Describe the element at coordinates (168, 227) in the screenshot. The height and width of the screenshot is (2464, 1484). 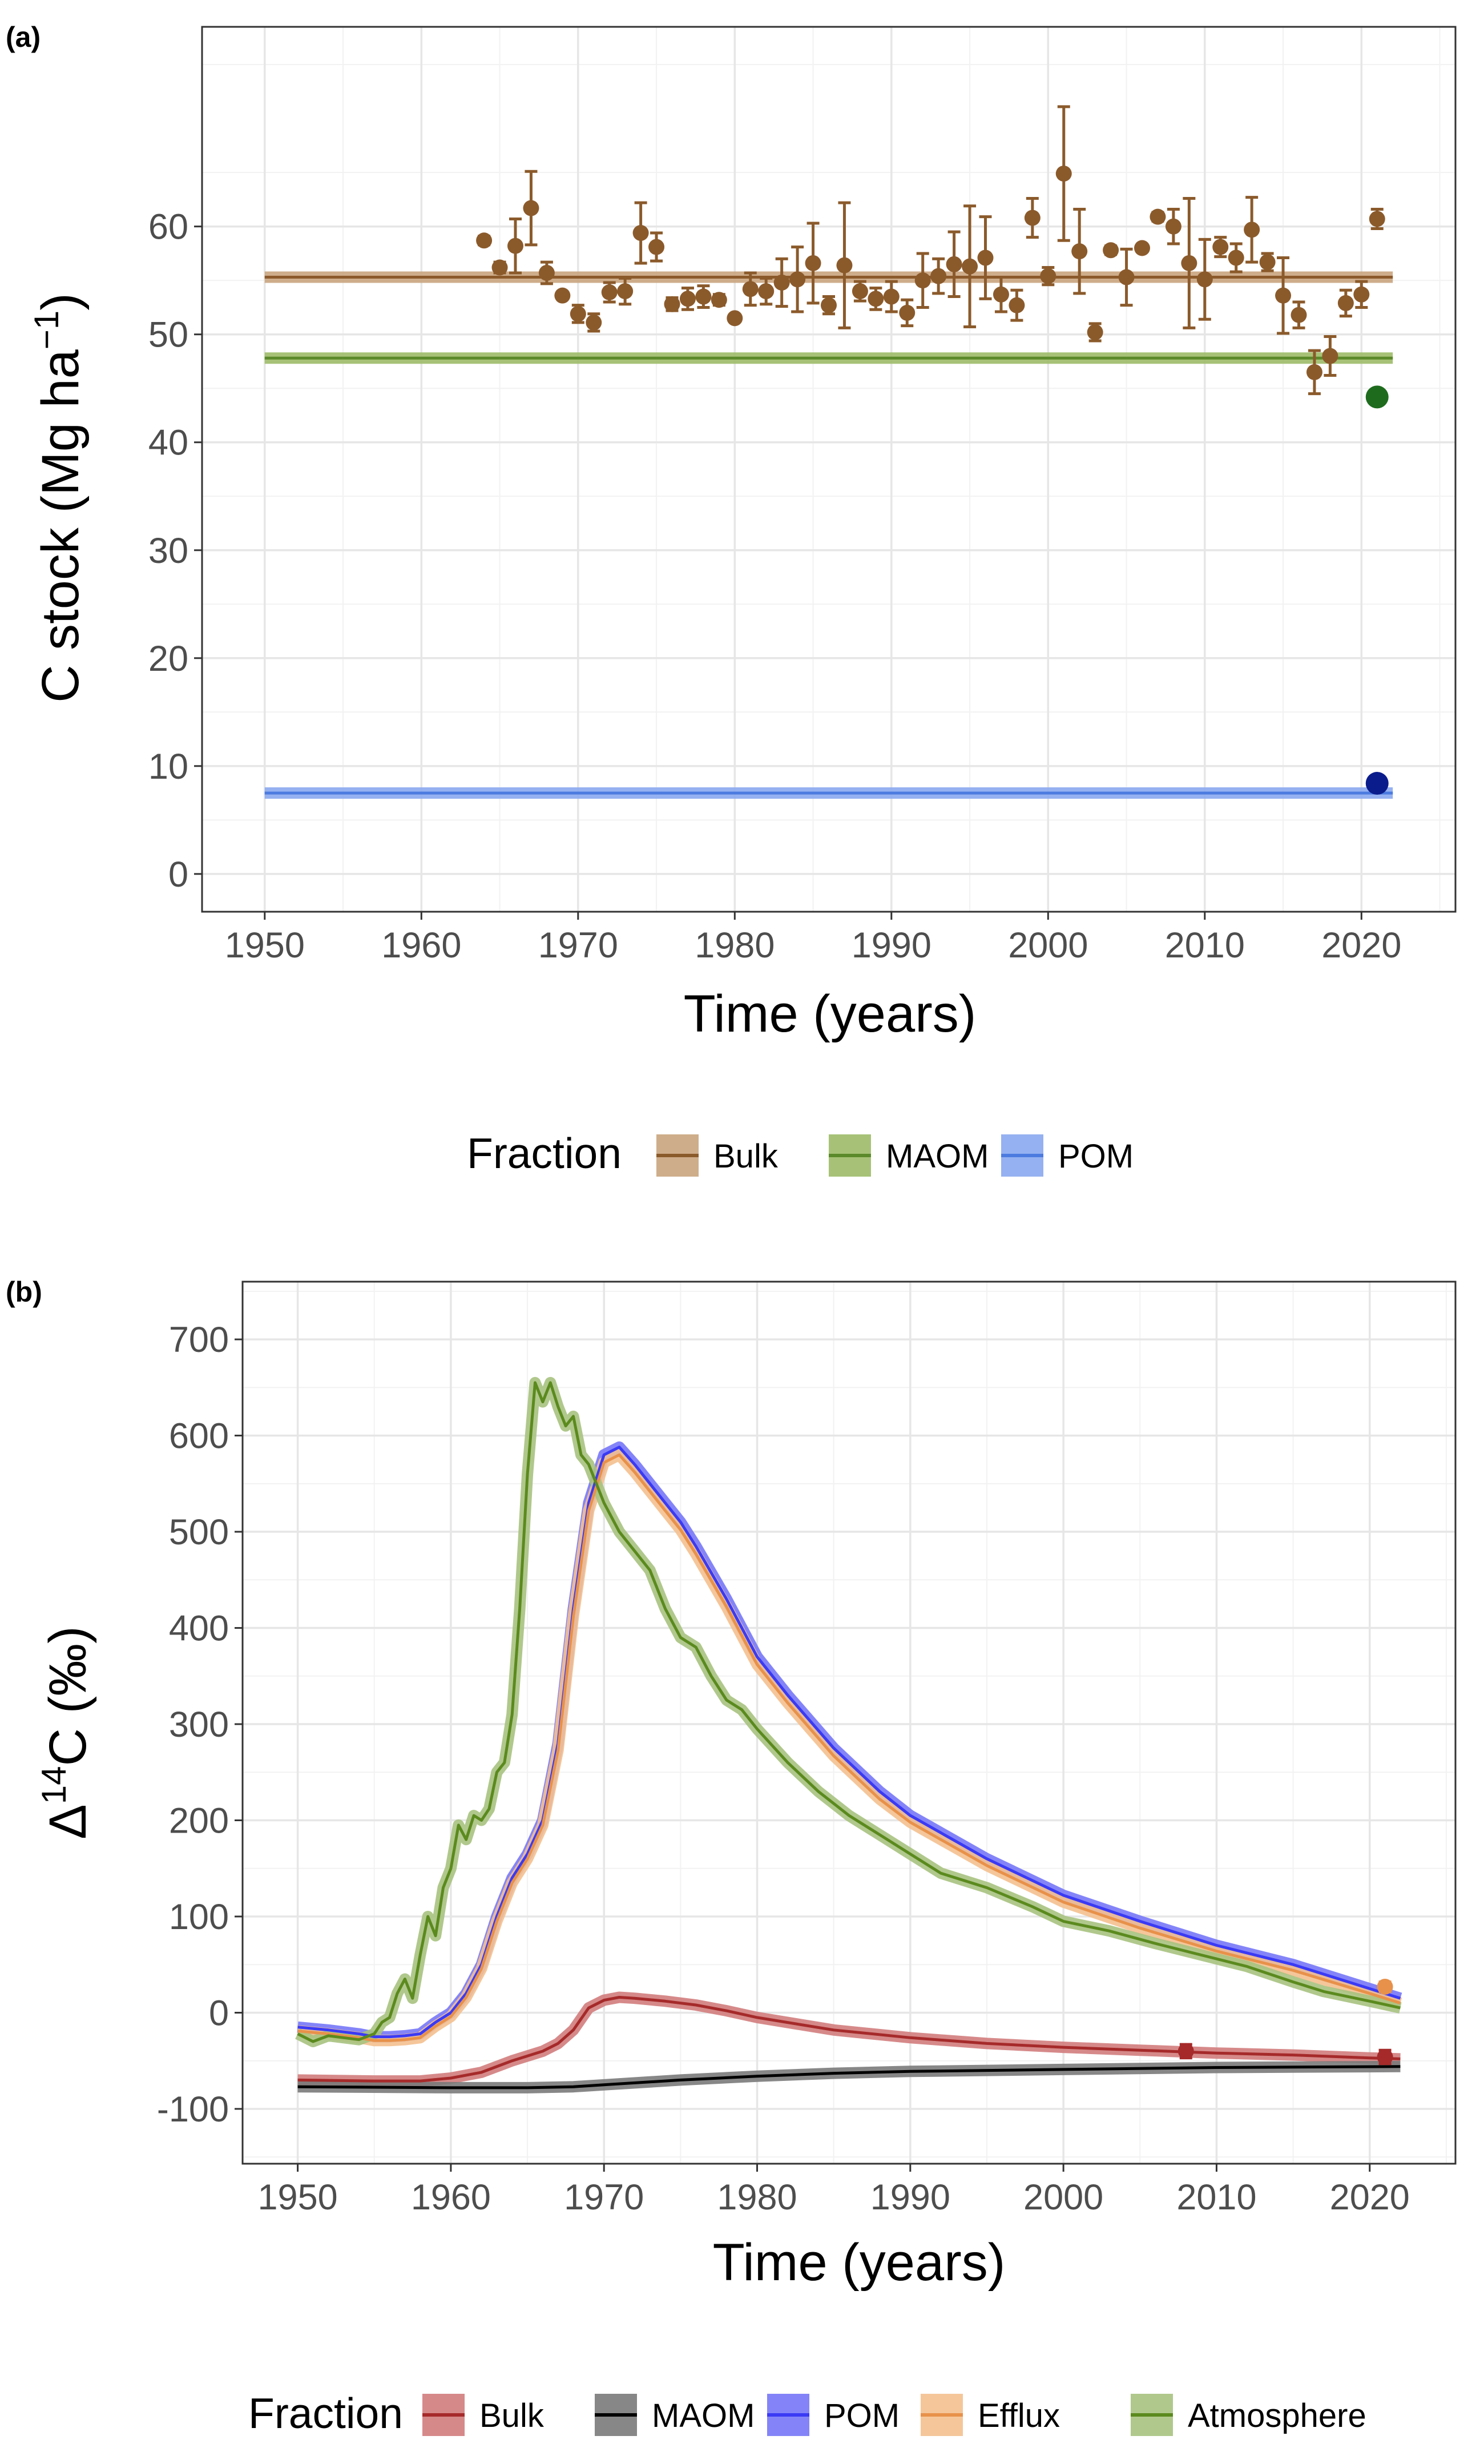
I see `y-tick-label: 60` at that location.